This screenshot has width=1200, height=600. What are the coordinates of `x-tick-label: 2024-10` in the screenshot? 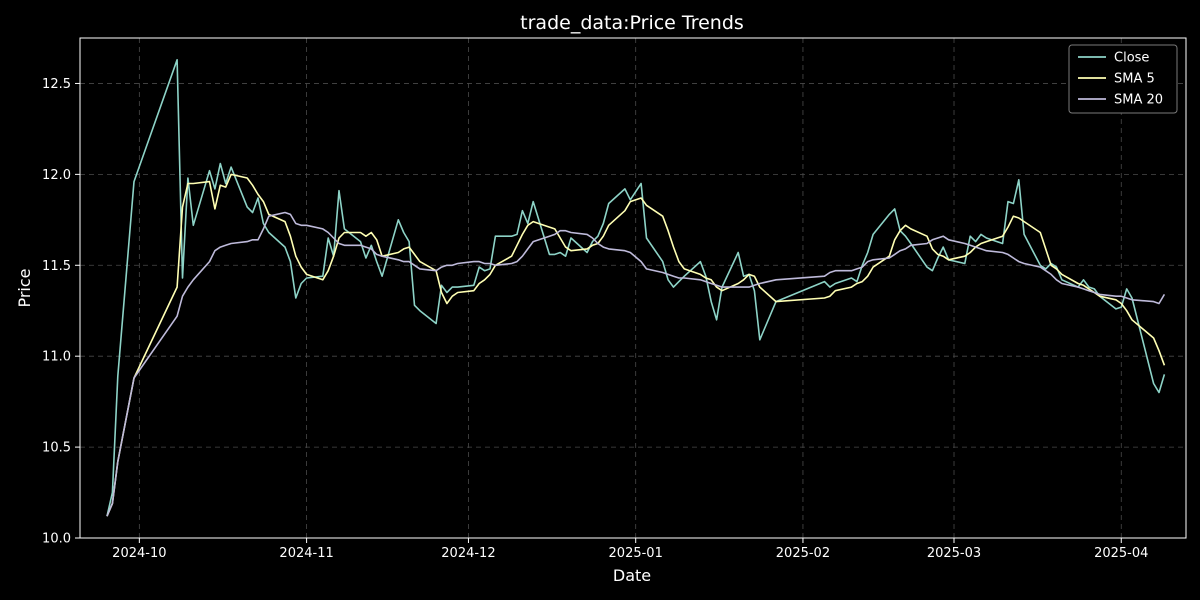 It's located at (139, 553).